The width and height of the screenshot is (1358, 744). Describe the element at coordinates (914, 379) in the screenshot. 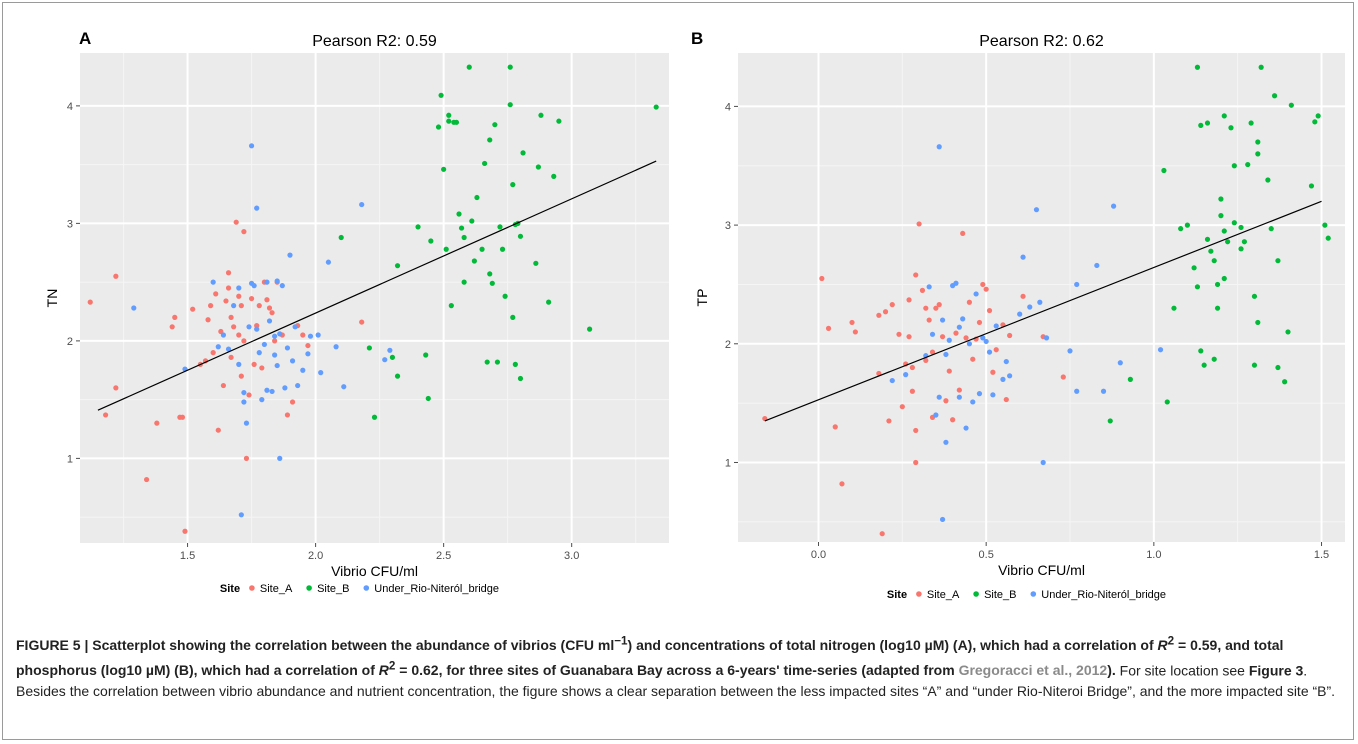

I see `series-Site_A` at that location.